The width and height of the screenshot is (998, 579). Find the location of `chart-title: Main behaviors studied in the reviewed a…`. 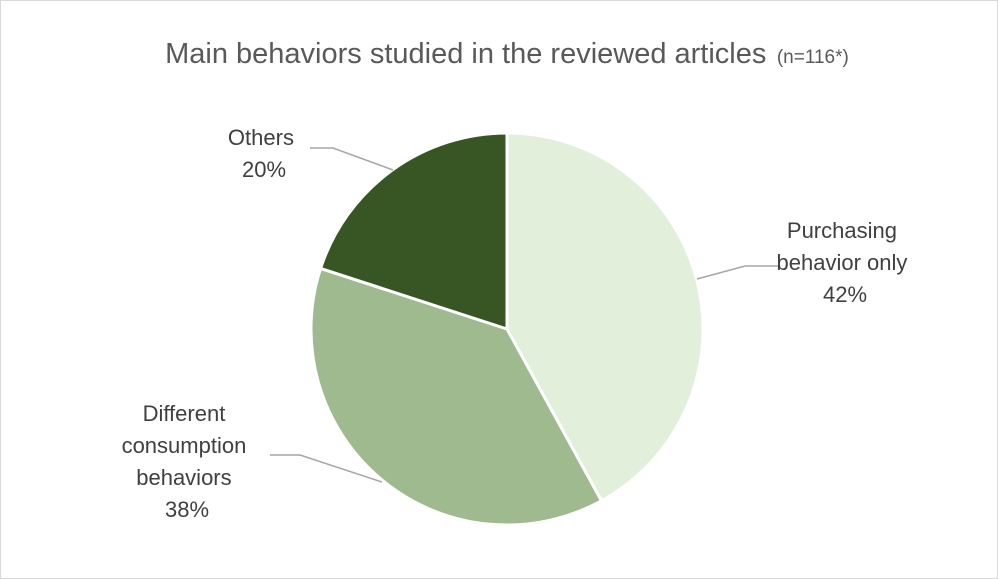

chart-title: Main behaviors studied in the reviewed a… is located at coordinates (507, 54).